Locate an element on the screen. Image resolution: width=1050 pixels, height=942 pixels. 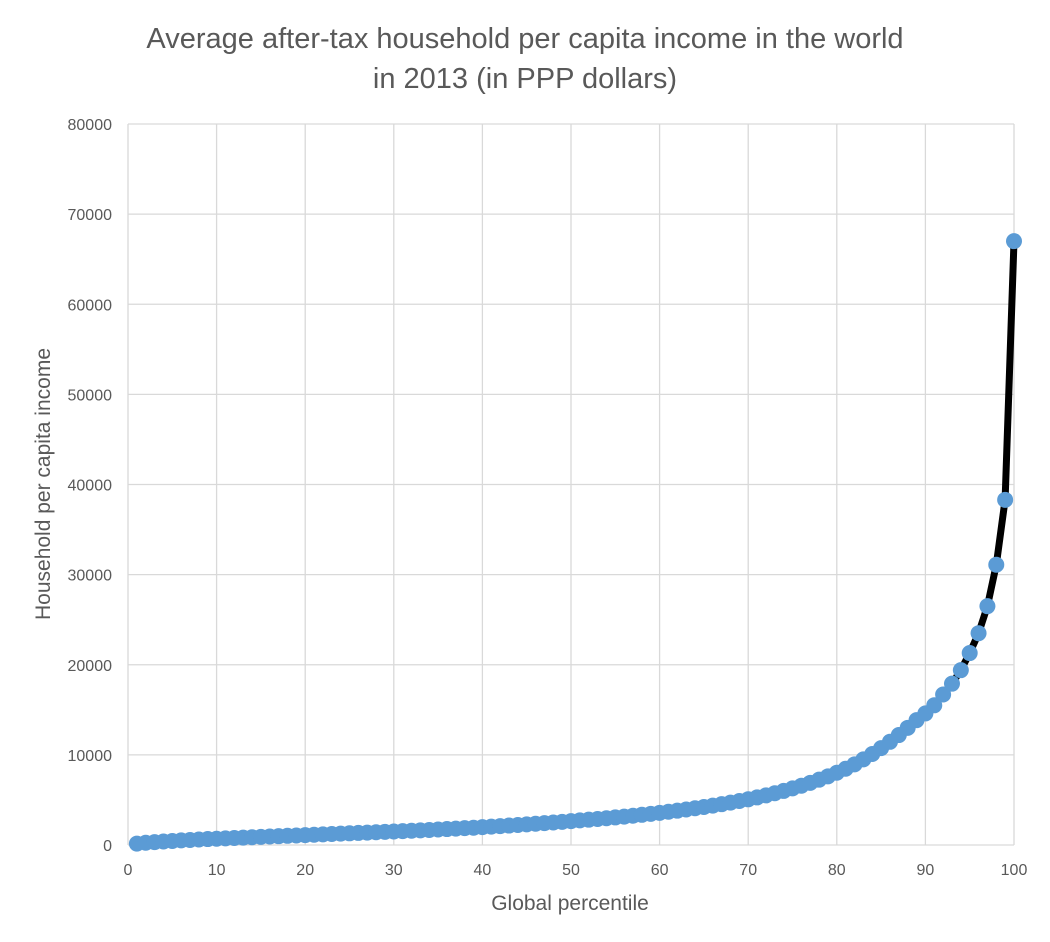
y-tick-label: 30000 is located at coordinates (90, 576).